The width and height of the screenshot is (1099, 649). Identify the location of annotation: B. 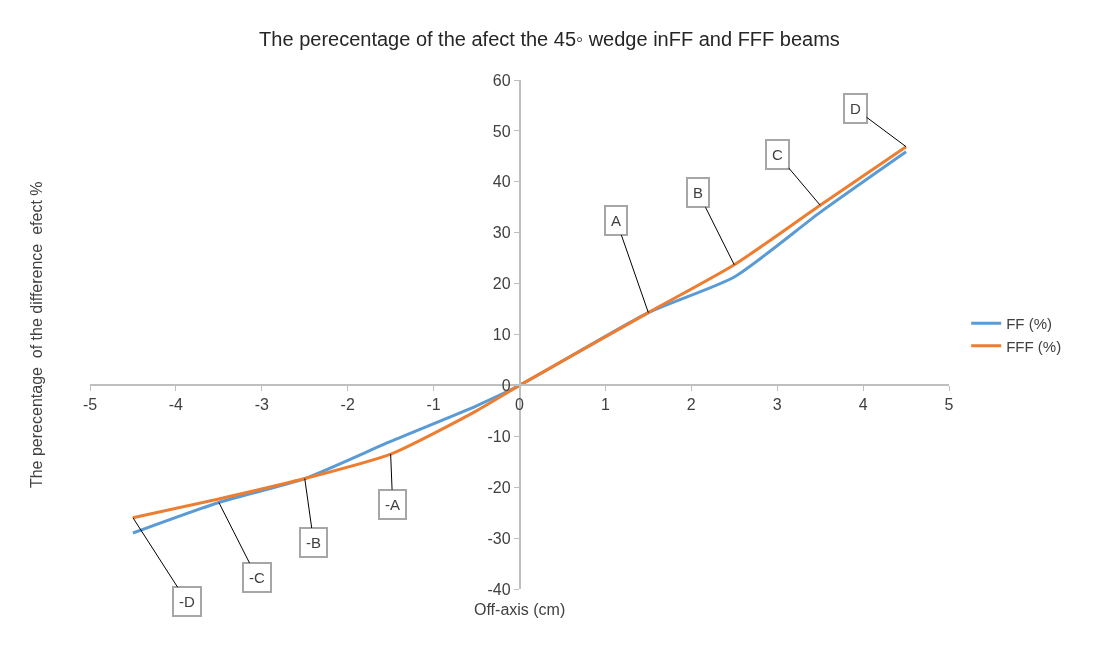
(698, 192).